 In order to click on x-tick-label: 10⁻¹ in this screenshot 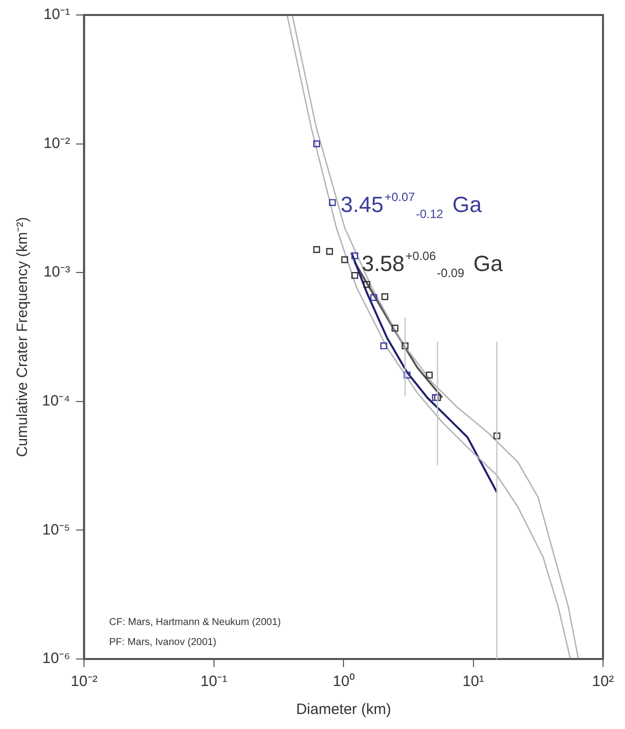, I will do `click(214, 681)`.